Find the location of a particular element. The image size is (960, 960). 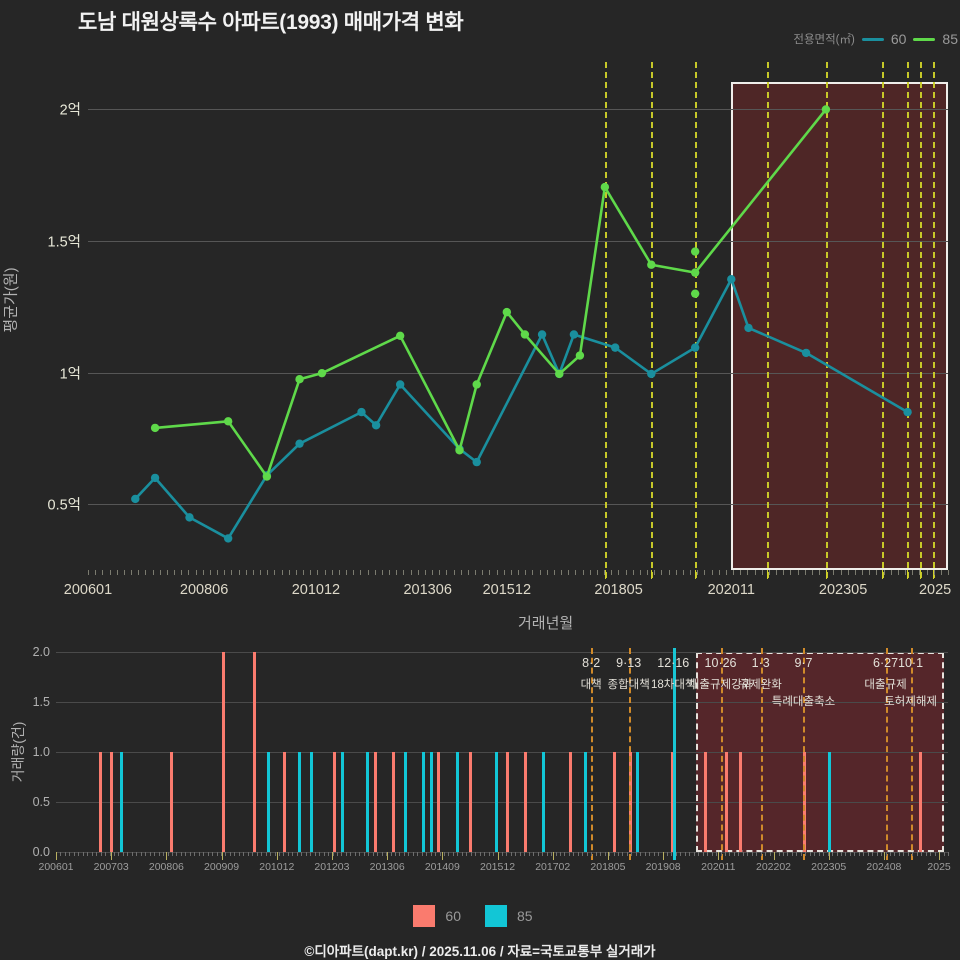

main-x-tick-label: 201306 is located at coordinates (427, 590).